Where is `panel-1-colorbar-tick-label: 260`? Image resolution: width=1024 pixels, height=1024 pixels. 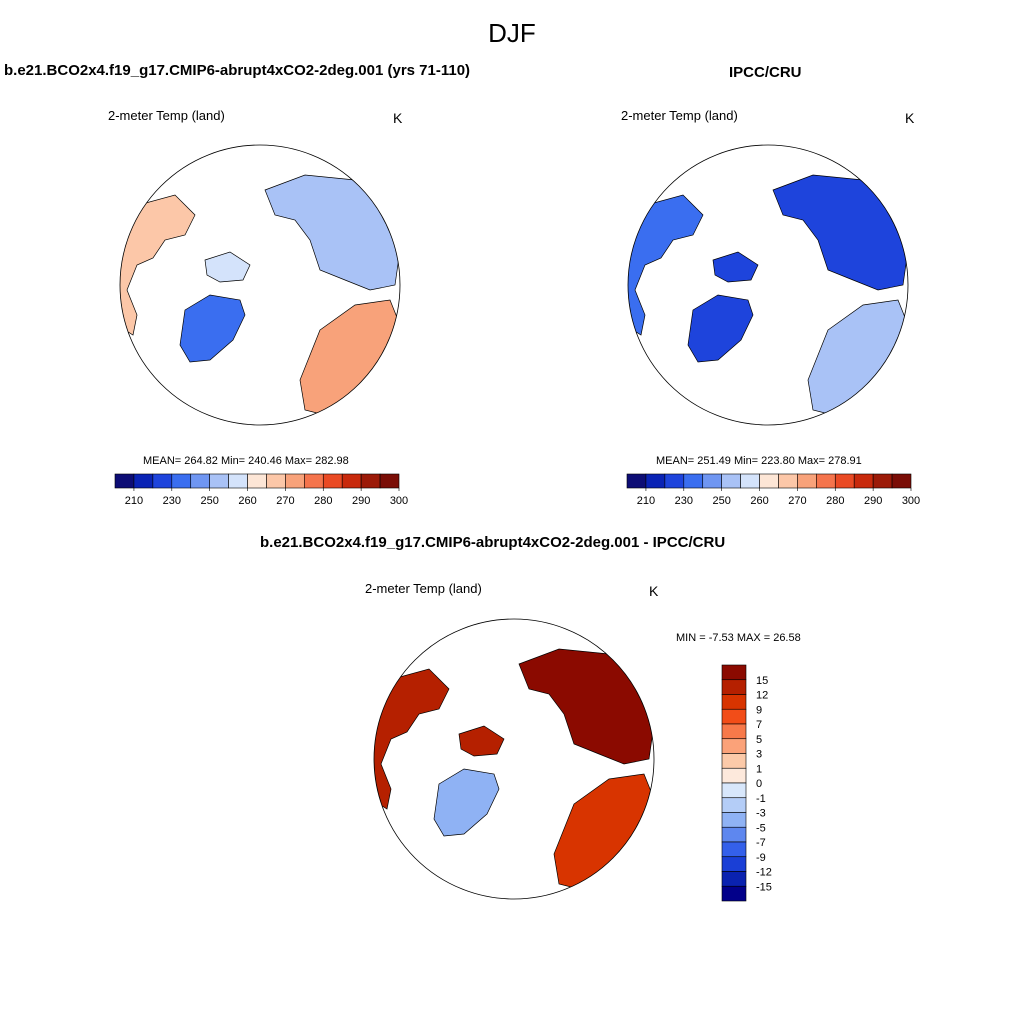
panel-1-colorbar-tick-label: 260 is located at coordinates (247, 501).